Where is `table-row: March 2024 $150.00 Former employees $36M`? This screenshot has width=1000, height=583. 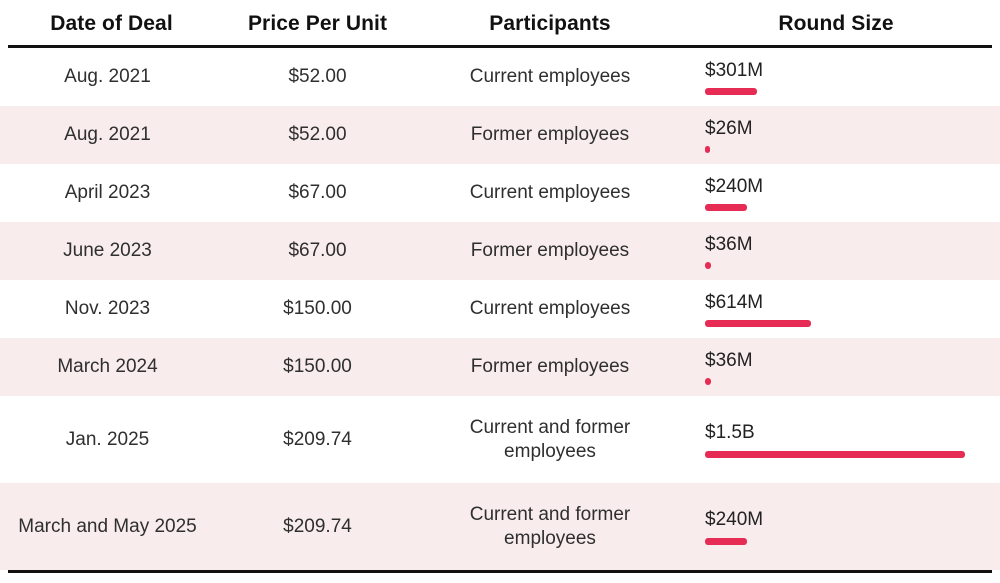
table-row: March 2024 $150.00 Former employees $36M is located at coordinates (500, 367).